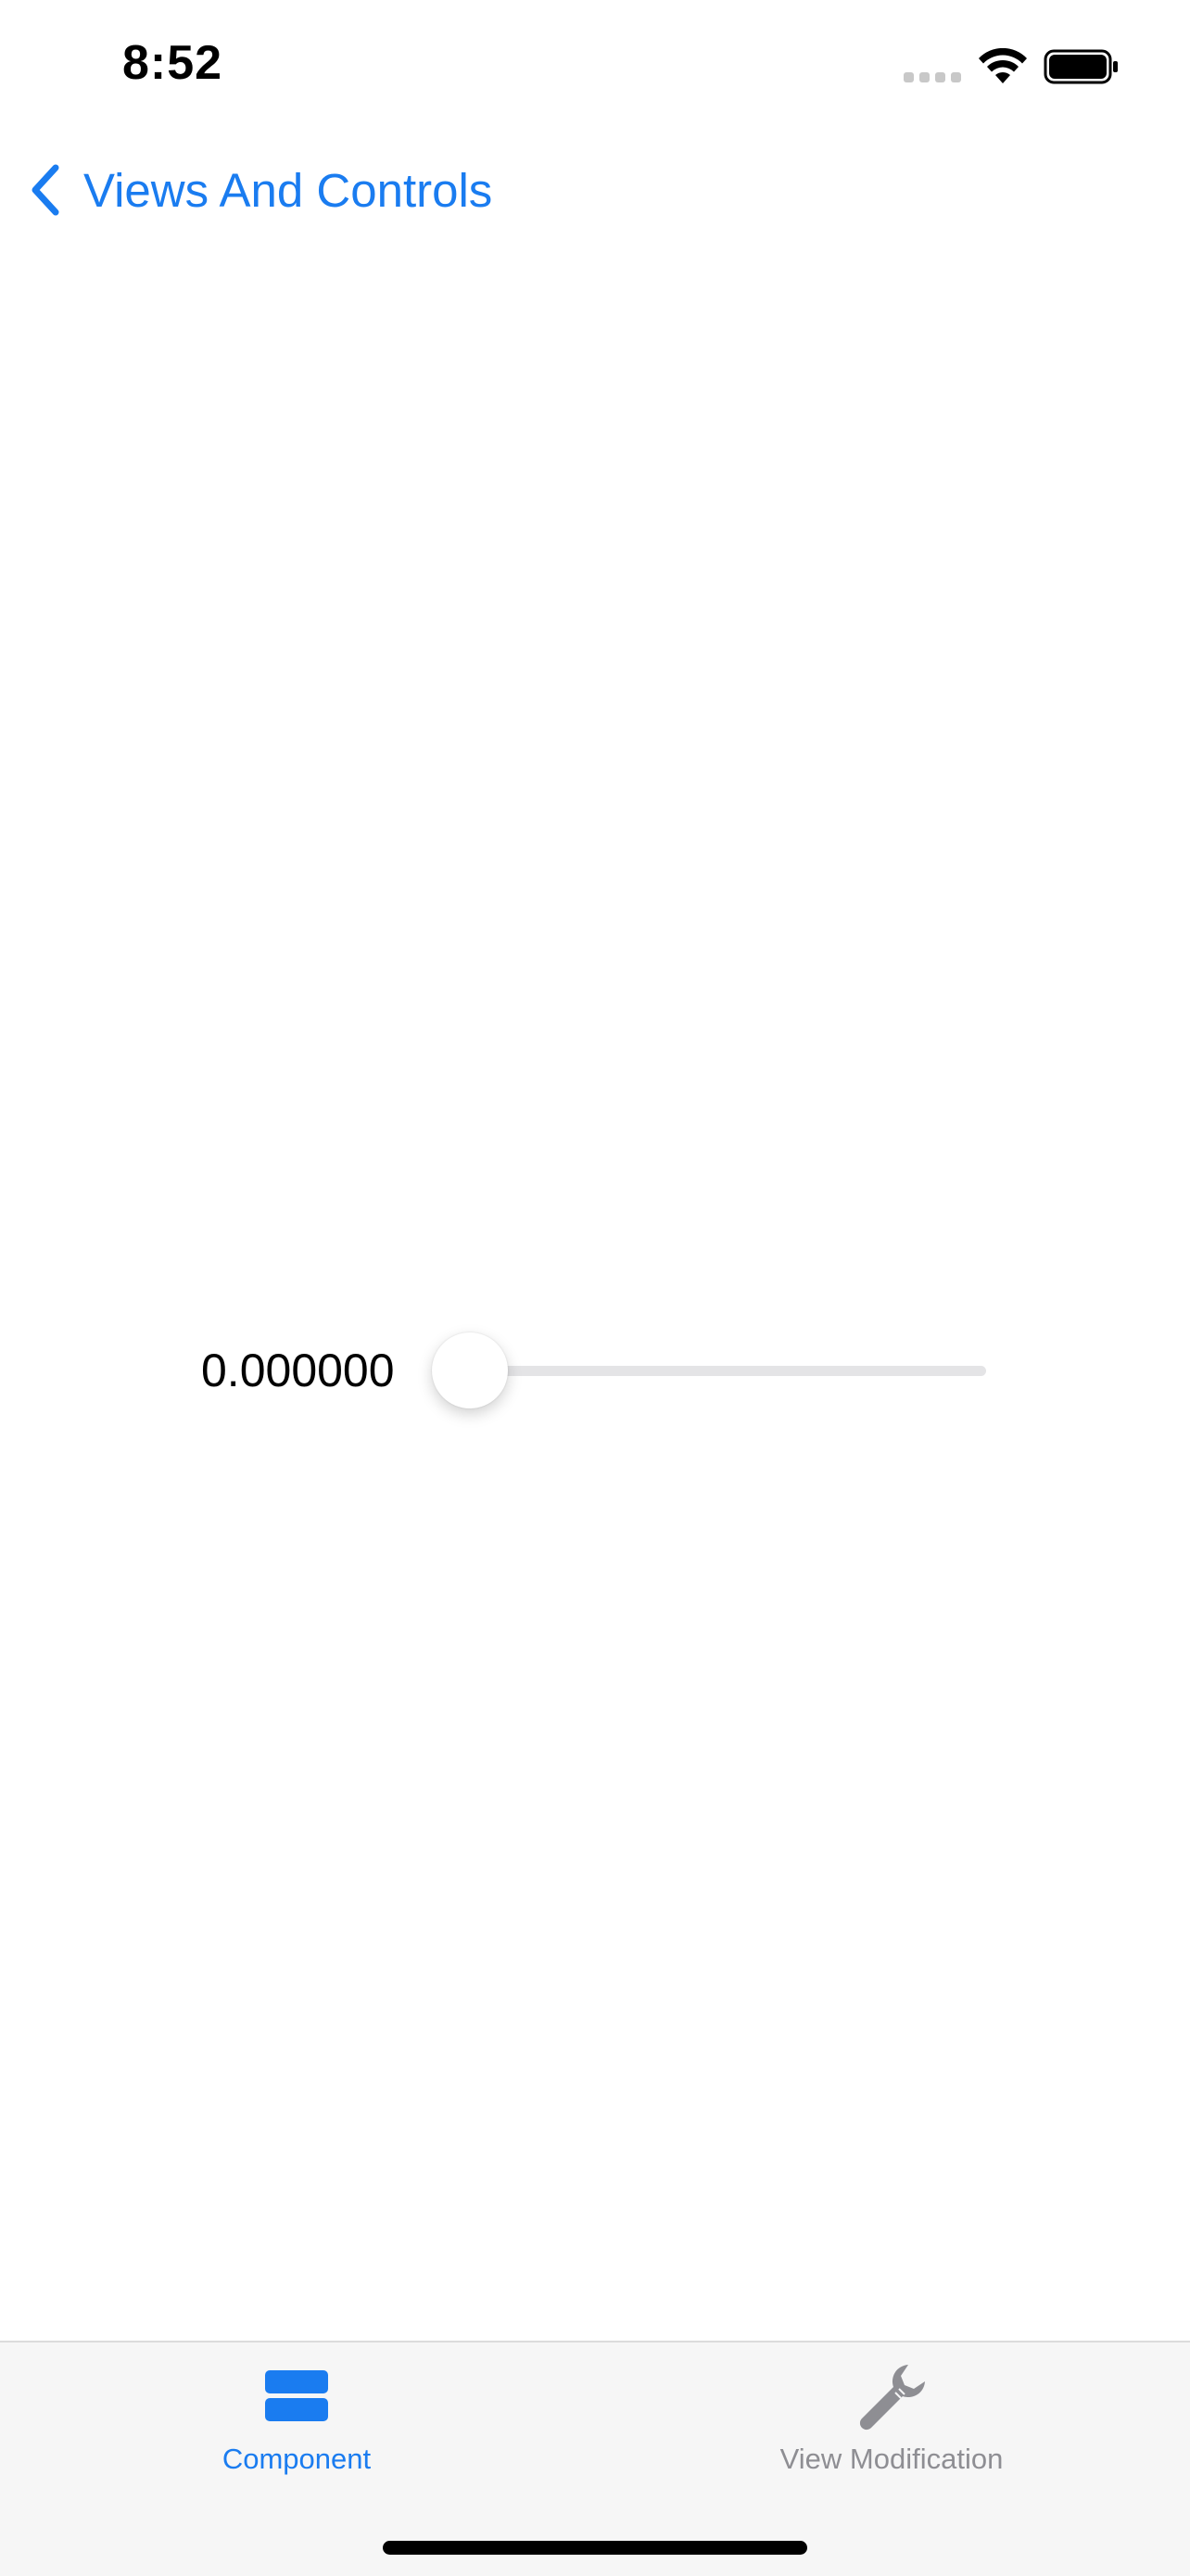 Image resolution: width=1190 pixels, height=2576 pixels. I want to click on component-icon, so click(296, 2395).